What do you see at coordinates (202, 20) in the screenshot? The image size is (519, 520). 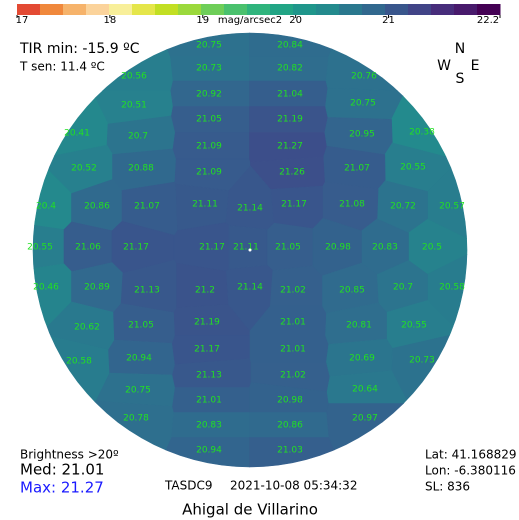 I see `colorbar-tick-label: 19` at bounding box center [202, 20].